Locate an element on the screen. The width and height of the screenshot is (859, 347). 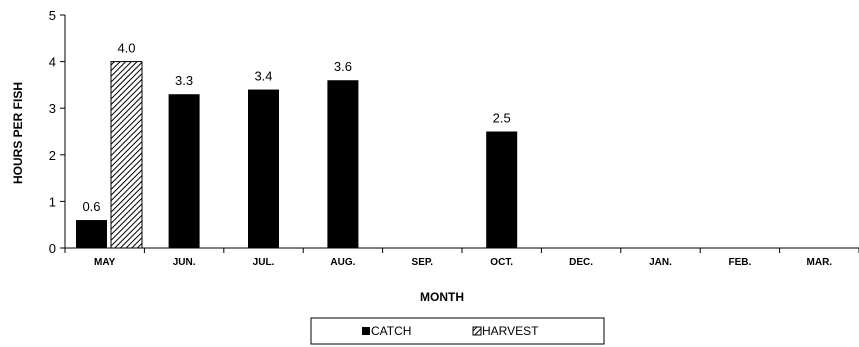
y-tick-label: 1 is located at coordinates (52, 201).